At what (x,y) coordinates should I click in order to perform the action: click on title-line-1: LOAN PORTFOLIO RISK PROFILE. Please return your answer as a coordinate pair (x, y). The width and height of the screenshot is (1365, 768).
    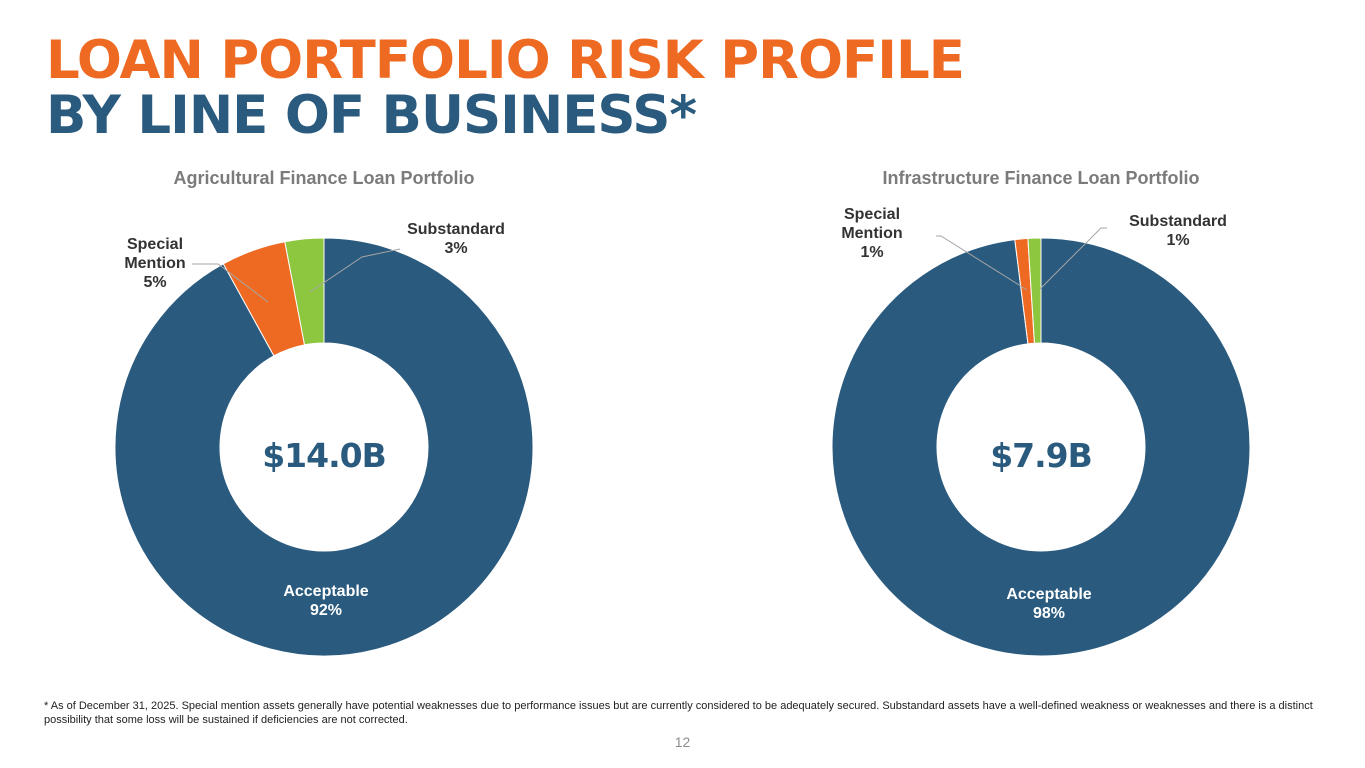
    Looking at the image, I should click on (505, 60).